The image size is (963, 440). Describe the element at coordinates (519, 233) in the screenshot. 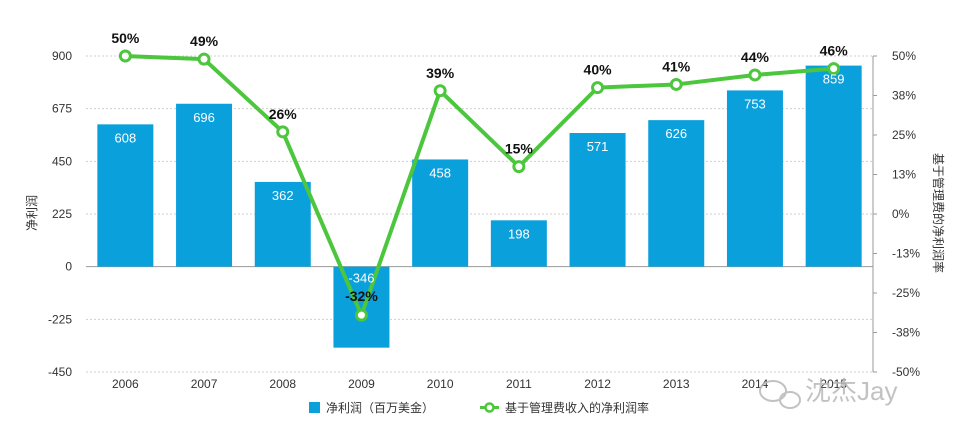

I see `bar-label: 198` at that location.